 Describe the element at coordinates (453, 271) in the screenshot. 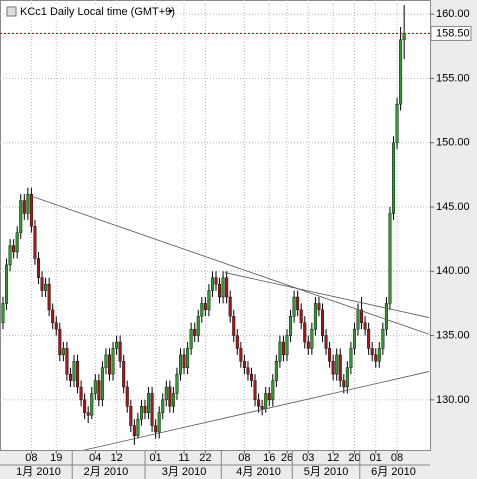

I see `y-tick-label: 140.00` at that location.